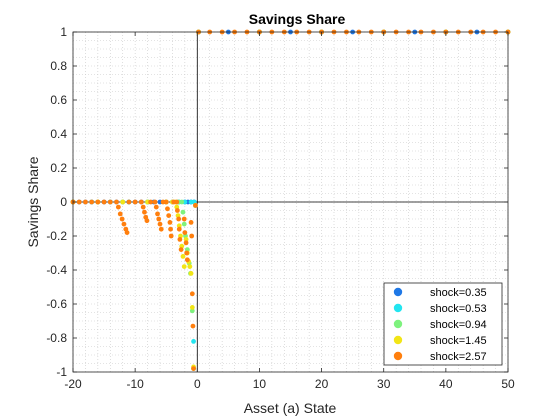  What do you see at coordinates (297, 19) in the screenshot?
I see `chart-title: Savings Share` at bounding box center [297, 19].